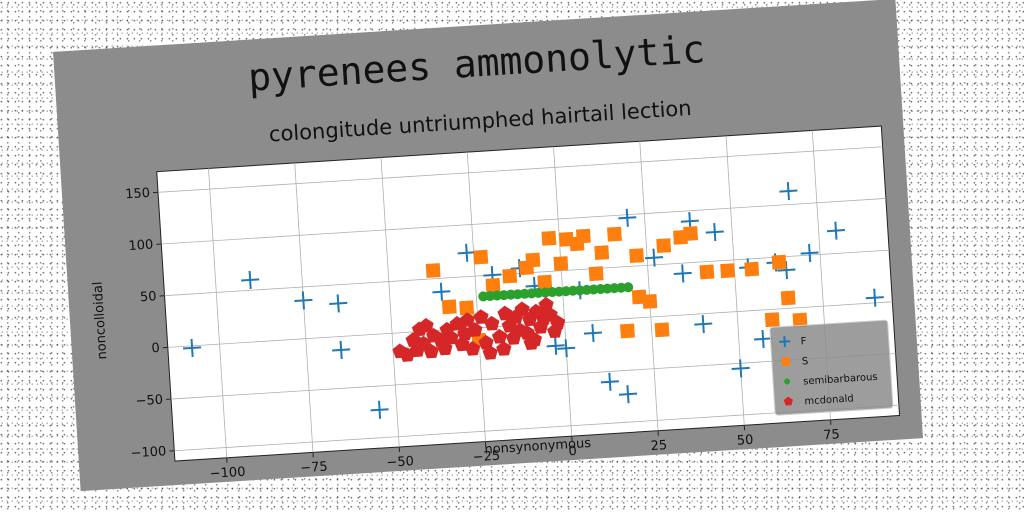  What do you see at coordinates (101, 320) in the screenshot?
I see `y-axis-label: noncolloidal` at bounding box center [101, 320].